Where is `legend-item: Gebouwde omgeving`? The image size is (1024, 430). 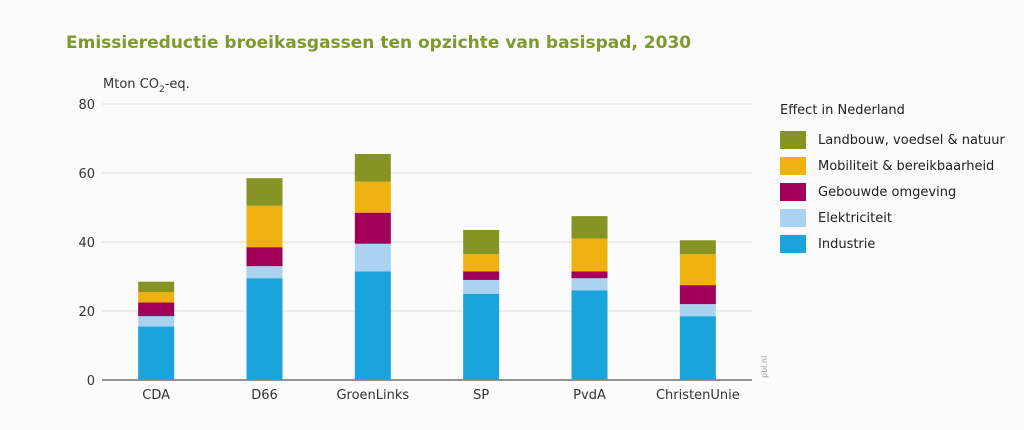
legend-item: Gebouwde omgeving is located at coordinates (892, 192).